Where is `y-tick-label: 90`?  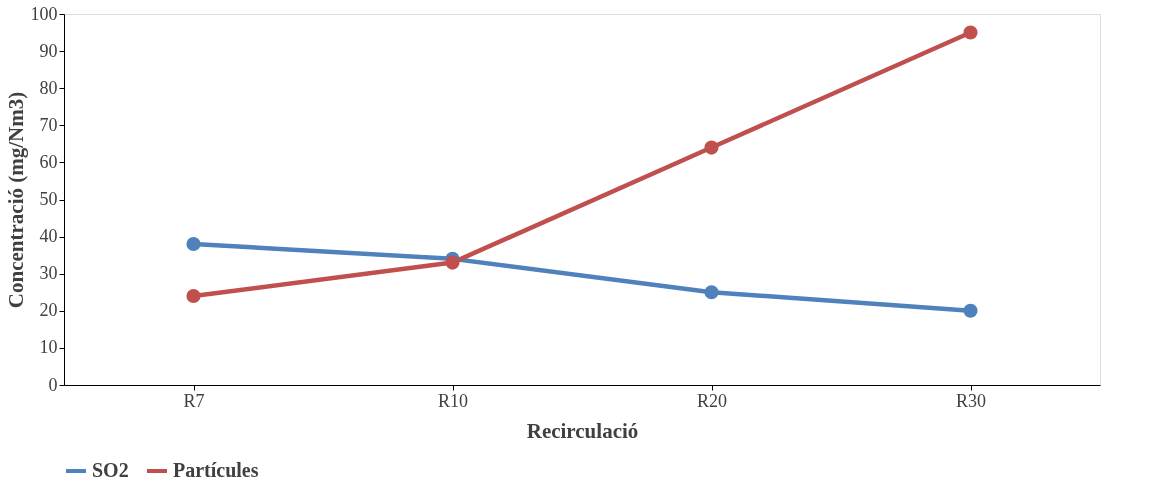
y-tick-label: 90 is located at coordinates (48, 50).